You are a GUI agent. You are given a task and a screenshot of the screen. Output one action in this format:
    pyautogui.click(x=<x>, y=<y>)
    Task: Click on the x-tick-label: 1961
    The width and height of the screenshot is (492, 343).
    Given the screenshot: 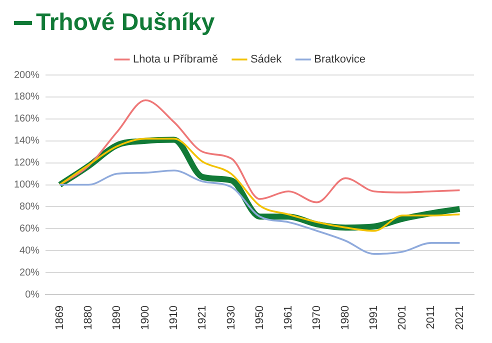 What is the action you would take?
    pyautogui.click(x=288, y=318)
    